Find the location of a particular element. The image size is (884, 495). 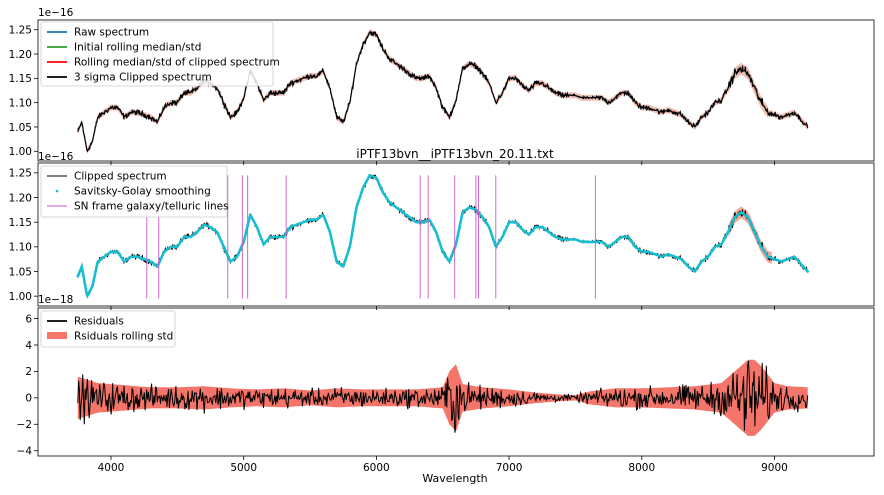

legend-sn-lines: SN frame galaxy/telluric lines is located at coordinates (151, 207).